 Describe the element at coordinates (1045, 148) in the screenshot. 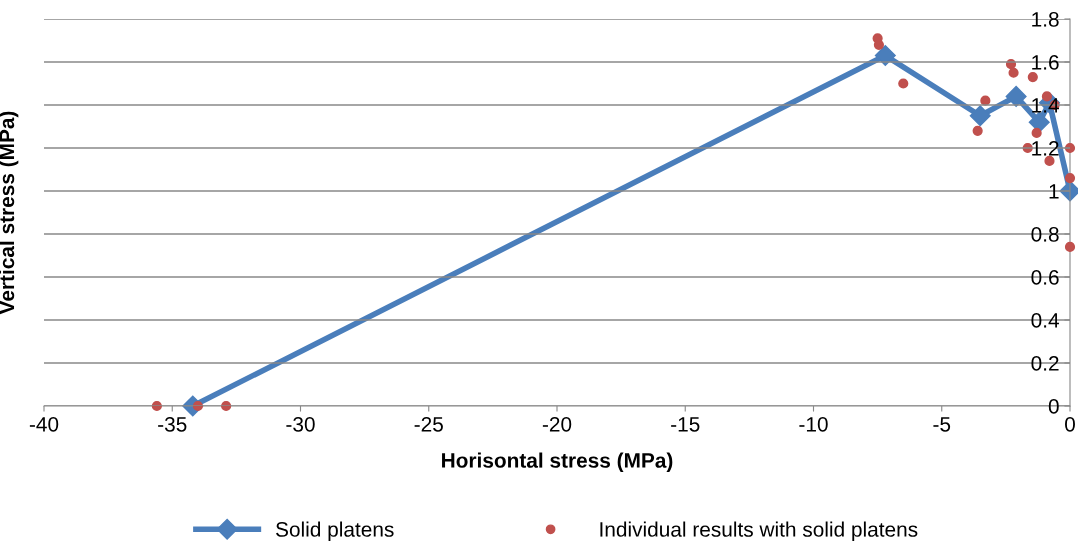

I see `y-tick-label: 1.2` at that location.